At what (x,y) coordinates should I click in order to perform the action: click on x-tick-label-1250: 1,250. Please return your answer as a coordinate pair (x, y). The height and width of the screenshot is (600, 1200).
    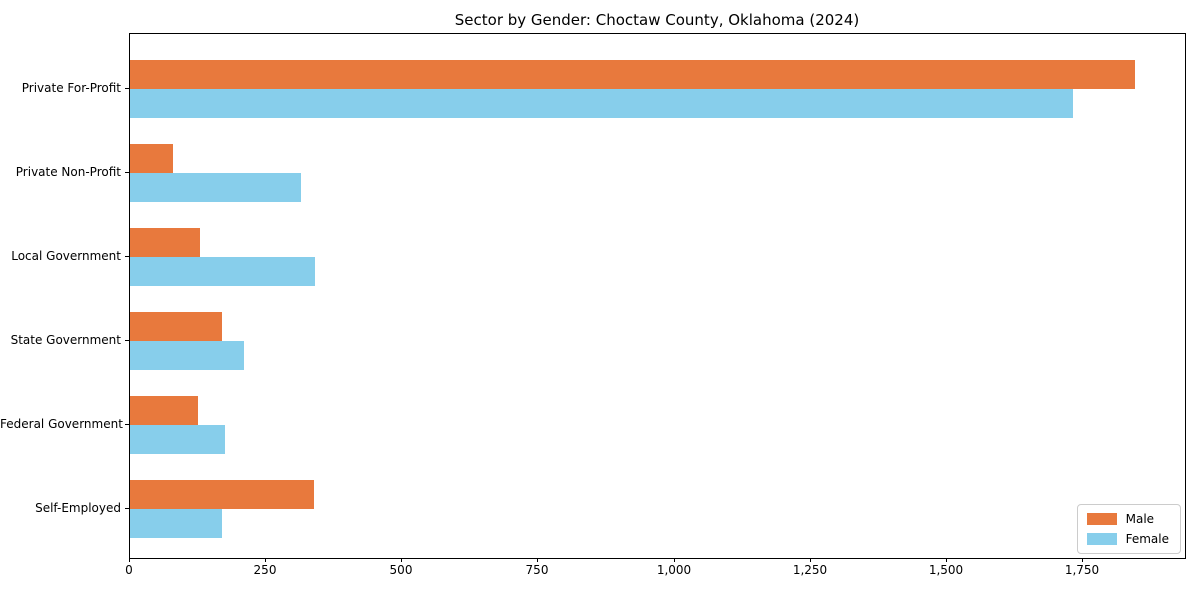
    Looking at the image, I should click on (810, 570).